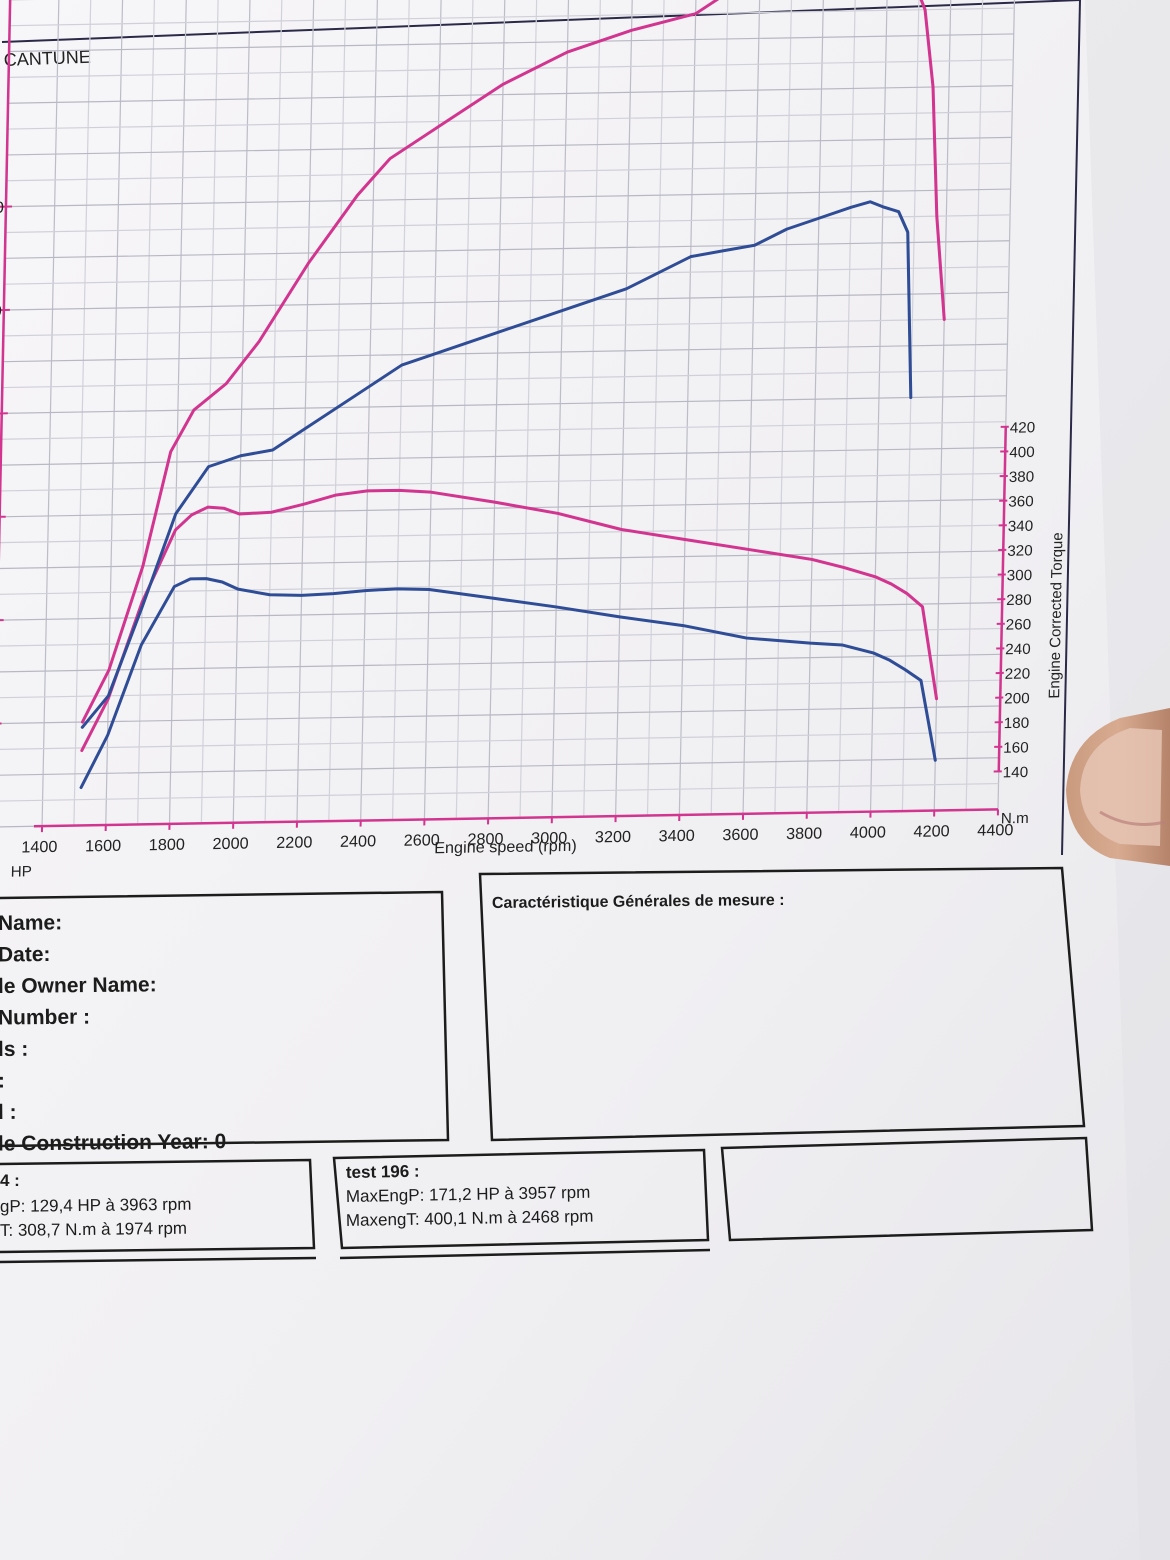  I want to click on x-tick-label: 1800, so click(167, 845).